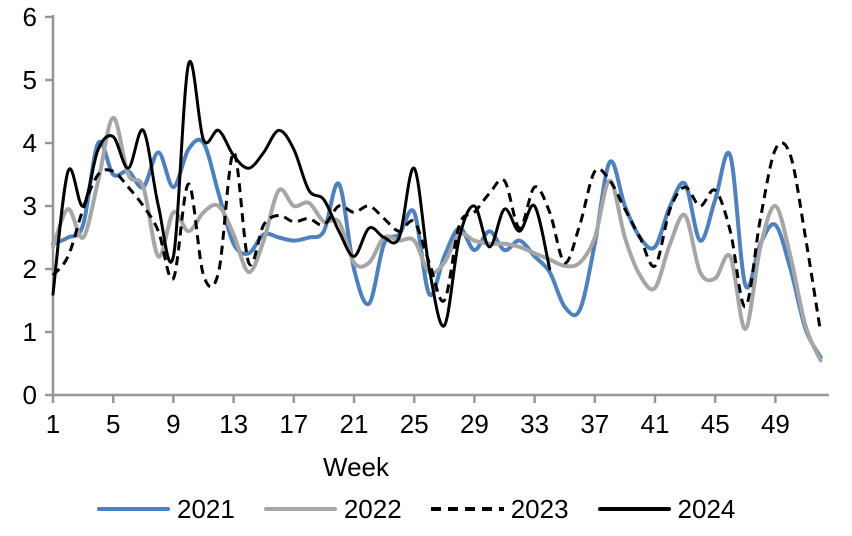 The width and height of the screenshot is (852, 536). I want to click on x-tick-label: 1, so click(53, 424).